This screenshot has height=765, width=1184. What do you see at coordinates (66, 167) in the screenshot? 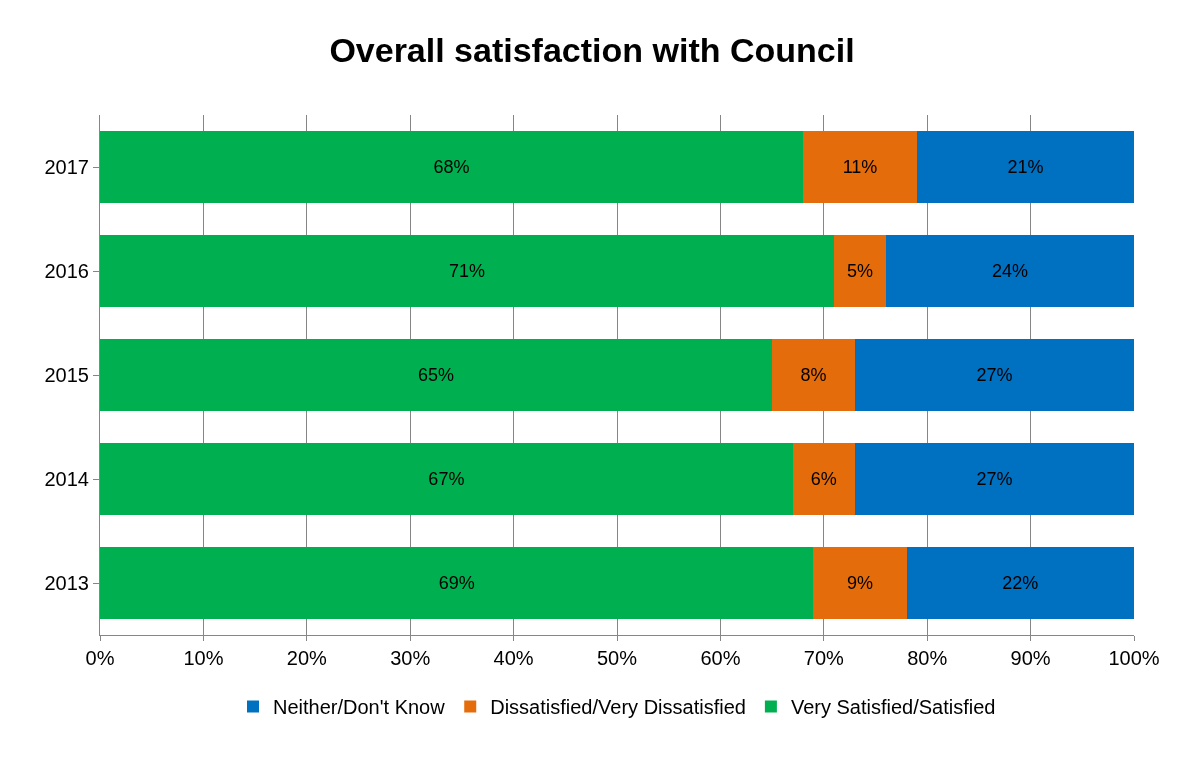
I see `y-tick-label: 2017` at bounding box center [66, 167].